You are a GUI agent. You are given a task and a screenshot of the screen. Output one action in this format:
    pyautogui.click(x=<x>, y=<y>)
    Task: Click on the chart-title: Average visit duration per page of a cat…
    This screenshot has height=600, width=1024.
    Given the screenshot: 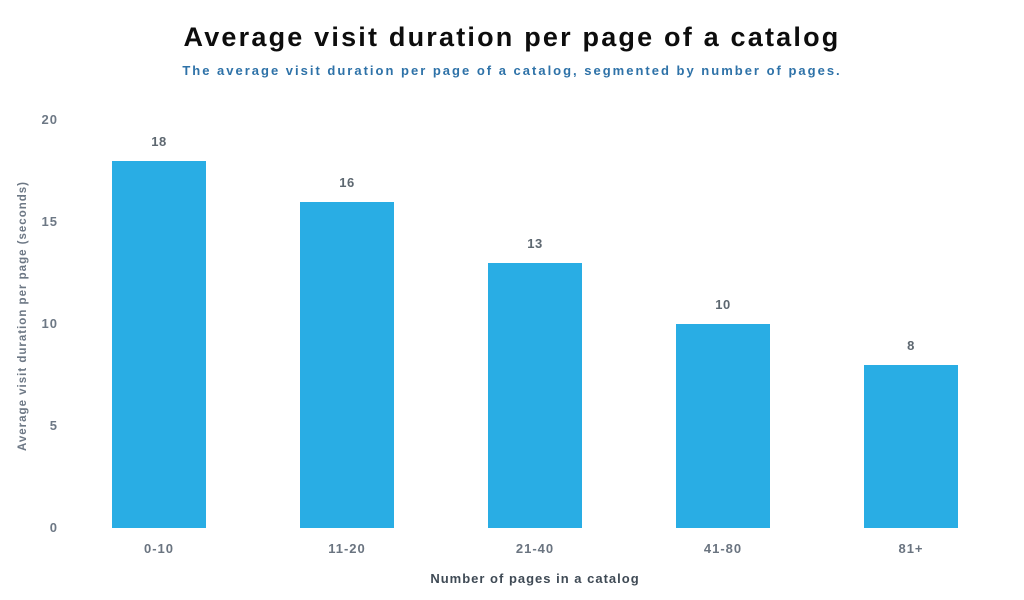 What is the action you would take?
    pyautogui.click(x=512, y=37)
    